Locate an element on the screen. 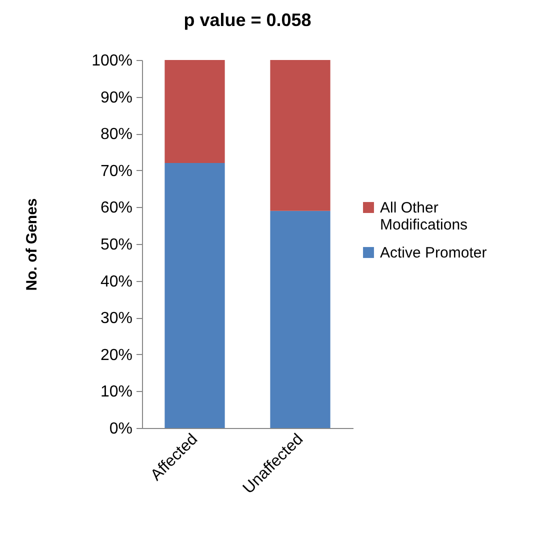  chart-title: p value = 0.058 is located at coordinates (248, 20).